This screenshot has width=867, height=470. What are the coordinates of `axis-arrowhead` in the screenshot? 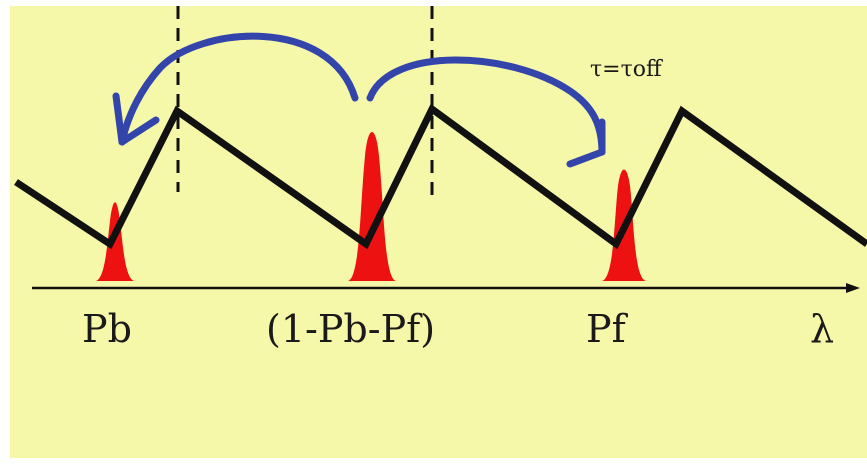 It's located at (853, 288).